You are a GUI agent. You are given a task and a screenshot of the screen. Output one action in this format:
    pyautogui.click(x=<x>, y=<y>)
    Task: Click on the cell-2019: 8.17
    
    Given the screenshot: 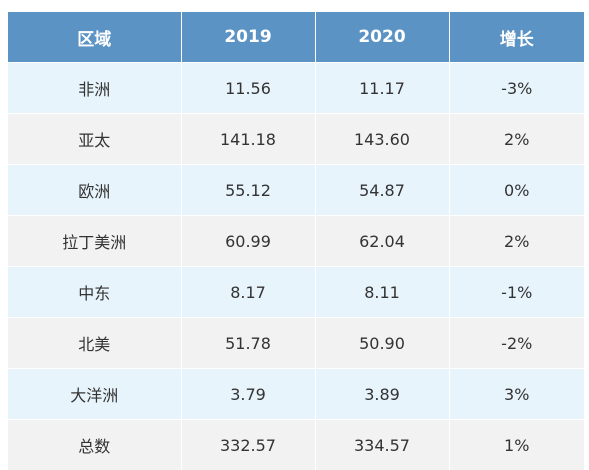 What is the action you would take?
    pyautogui.click(x=248, y=292)
    